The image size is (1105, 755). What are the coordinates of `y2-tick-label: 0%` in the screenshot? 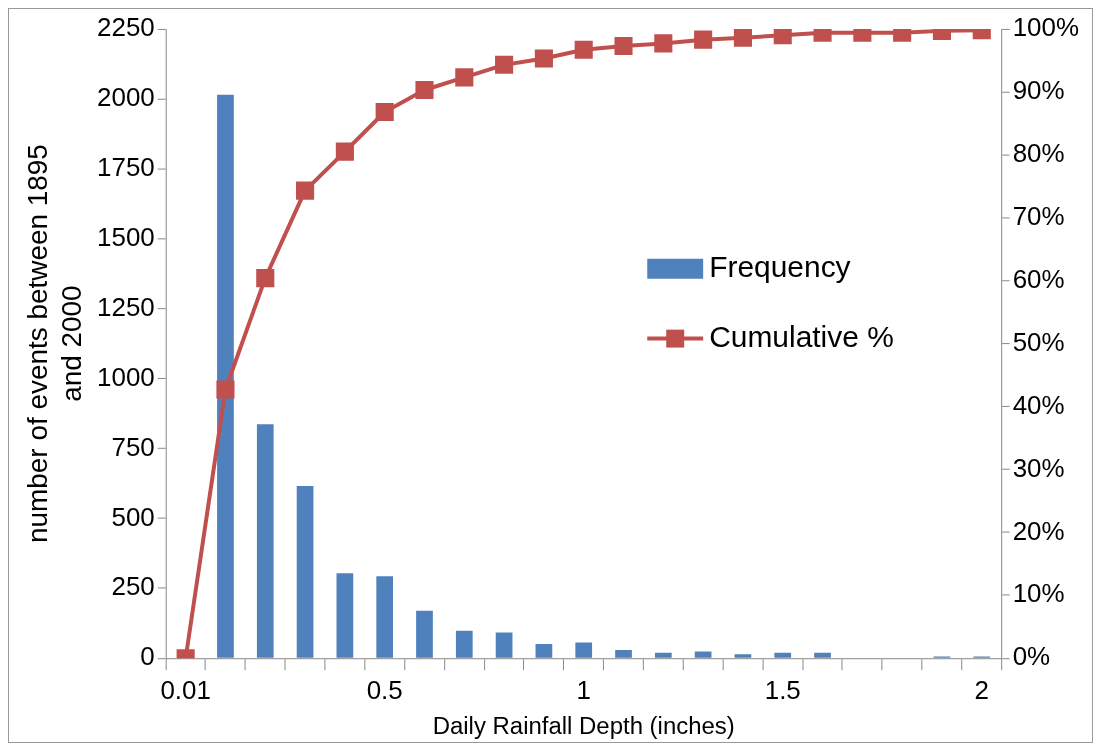 It's located at (1031, 656).